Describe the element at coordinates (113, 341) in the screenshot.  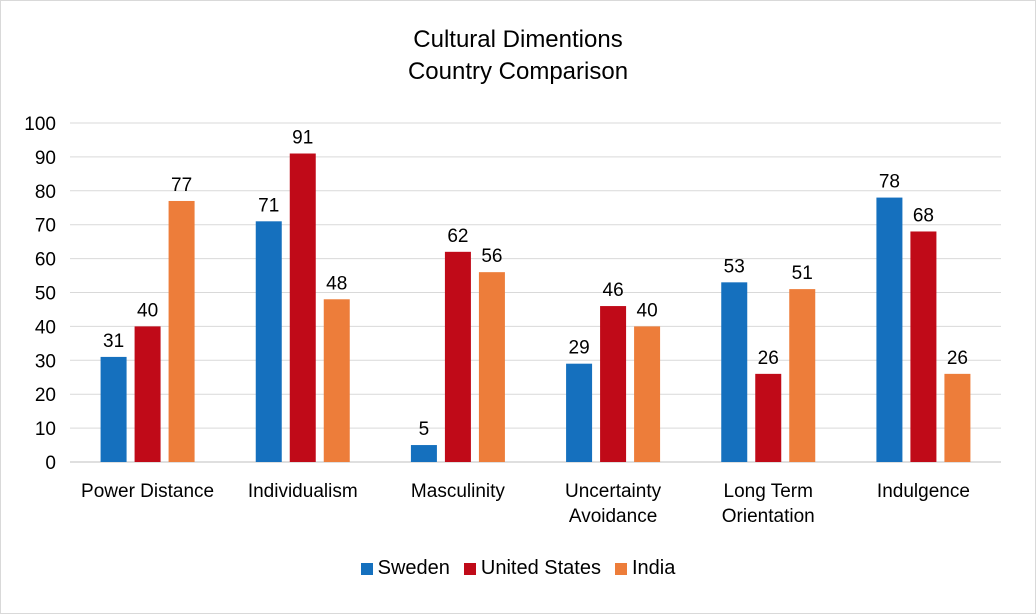
I see `data-label: 31` at that location.